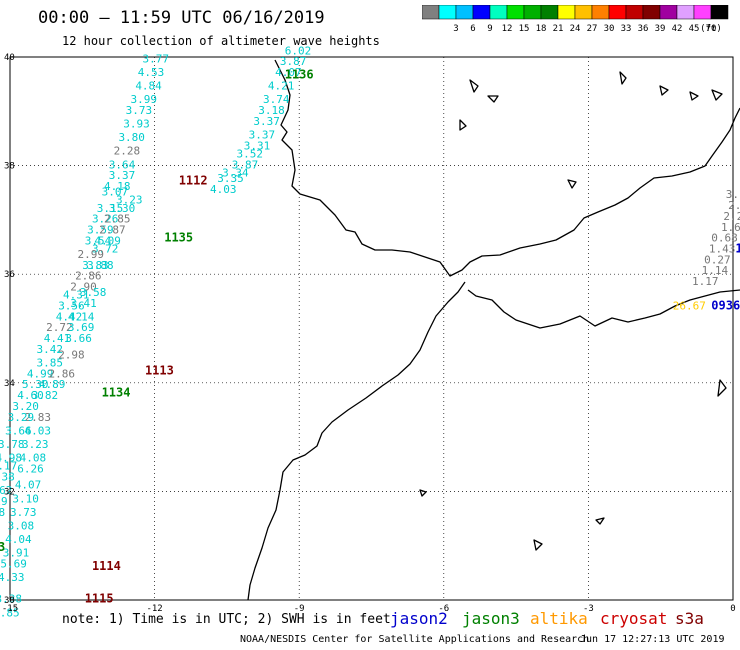 This screenshot has height=650, width=740. I want to click on wave-height-label: 3.07, so click(115, 191).